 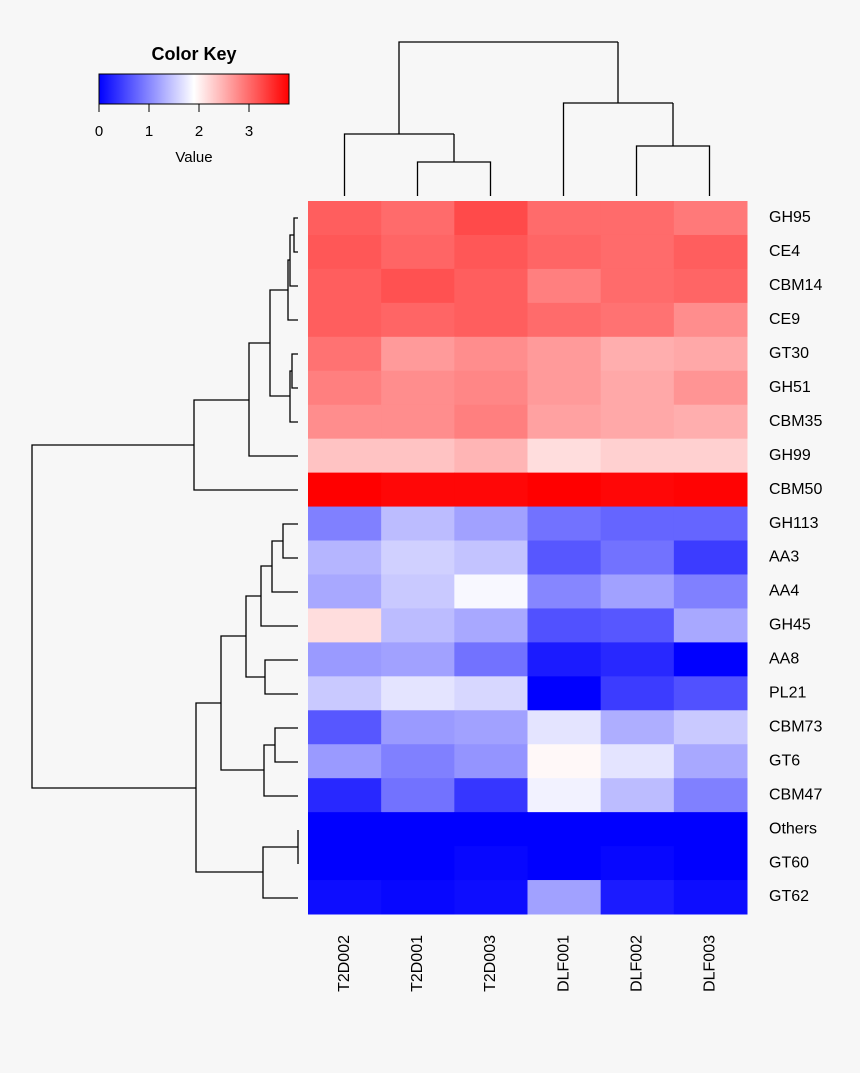 What do you see at coordinates (795, 285) in the screenshot?
I see `row-label: CBM14` at bounding box center [795, 285].